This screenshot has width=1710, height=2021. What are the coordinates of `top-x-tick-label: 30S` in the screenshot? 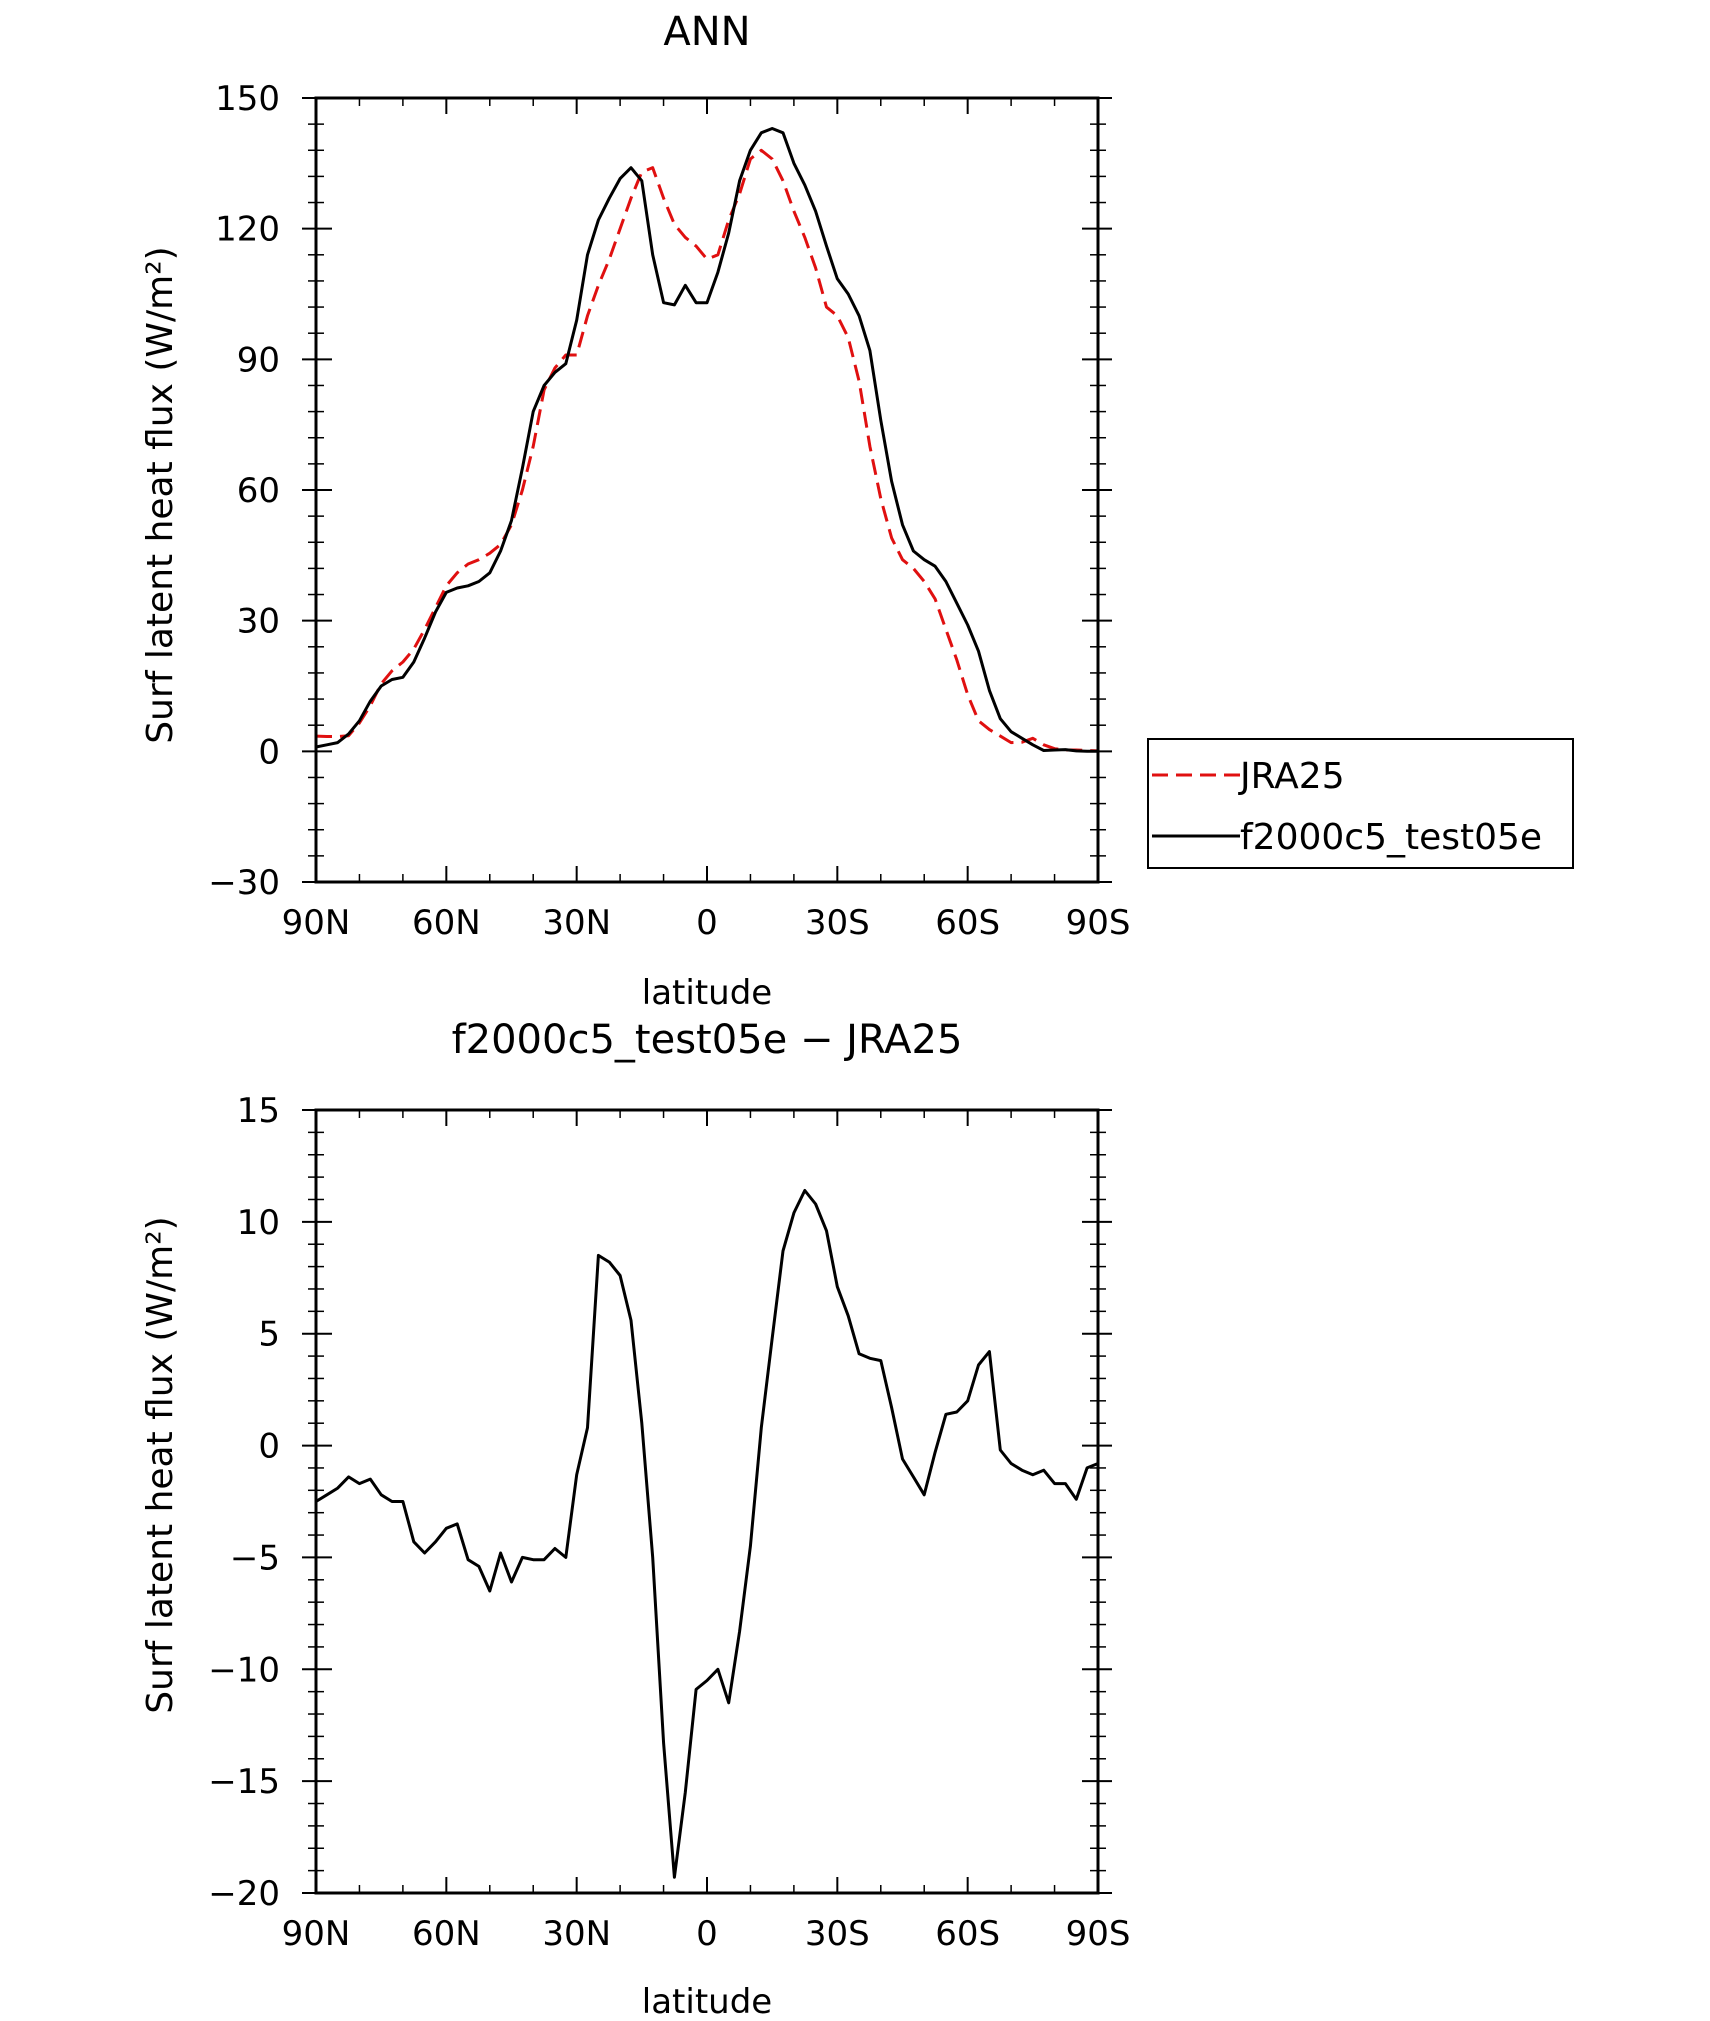 It's located at (837, 923).